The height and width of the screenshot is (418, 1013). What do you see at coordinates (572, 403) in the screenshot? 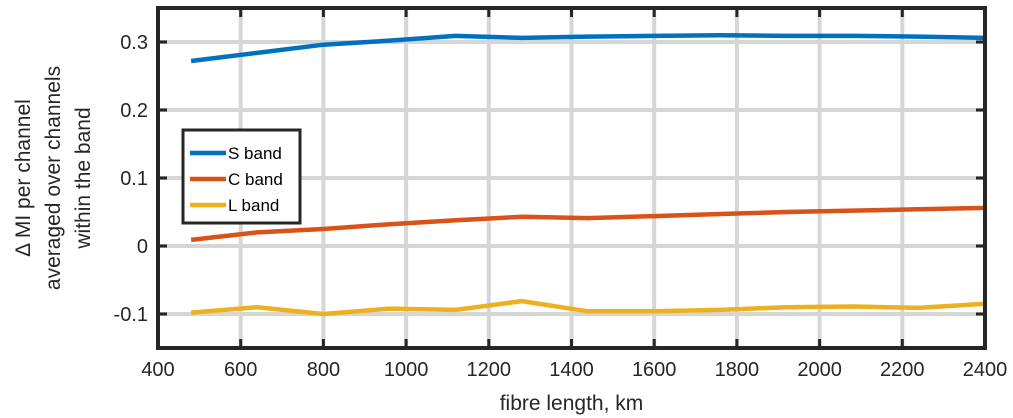
I see `x-axis-title: fibre length, km` at bounding box center [572, 403].